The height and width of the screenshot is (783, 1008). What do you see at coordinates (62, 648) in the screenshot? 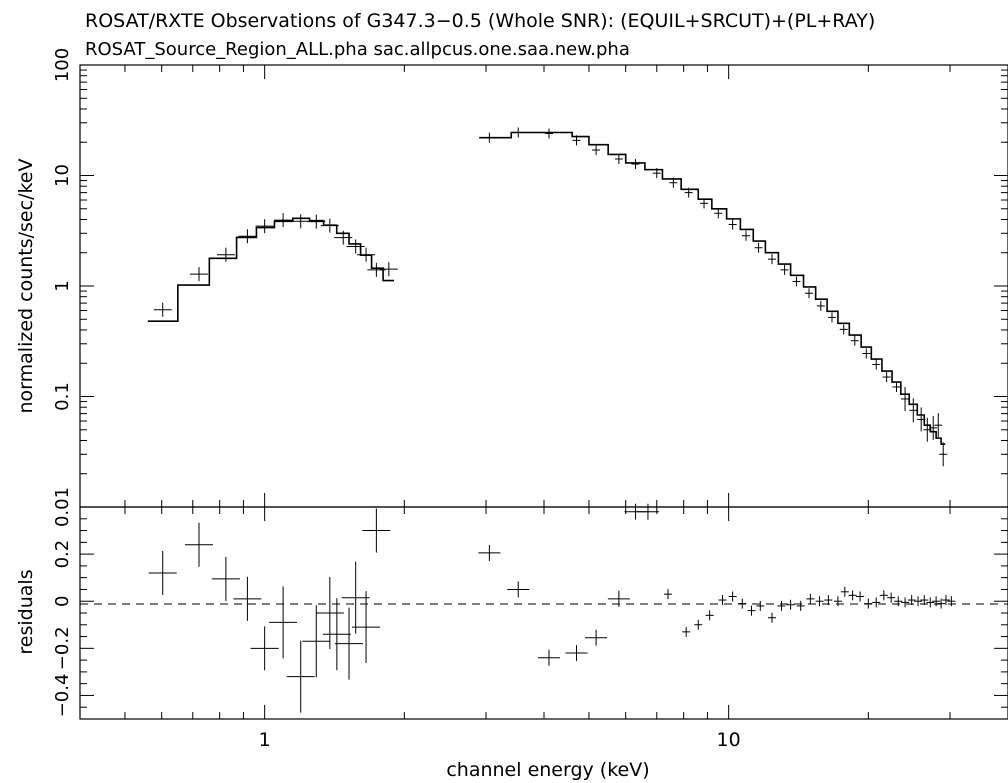
I see `y-tick-label: −0.2` at bounding box center [62, 648].